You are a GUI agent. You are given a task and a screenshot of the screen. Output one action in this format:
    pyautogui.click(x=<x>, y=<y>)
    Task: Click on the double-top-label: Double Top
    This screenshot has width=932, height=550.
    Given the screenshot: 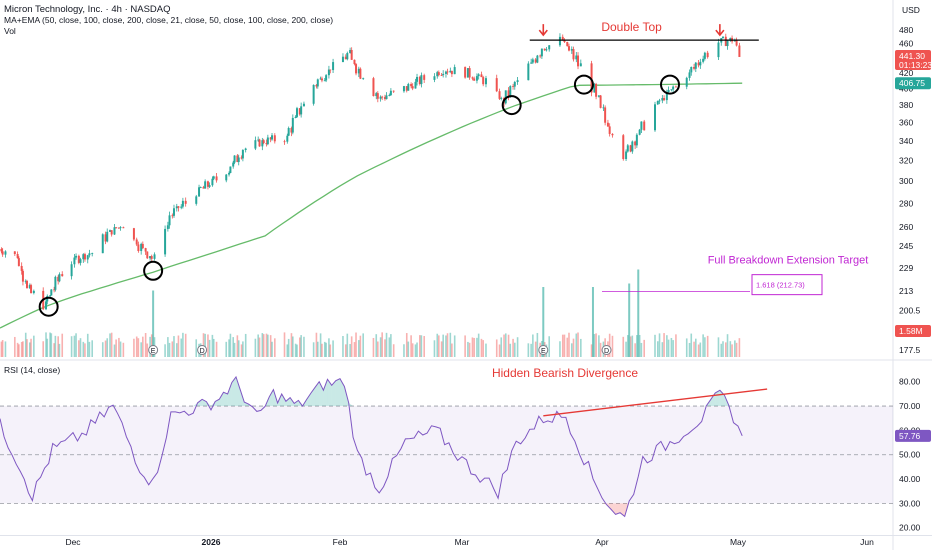 What is the action you would take?
    pyautogui.click(x=631, y=27)
    